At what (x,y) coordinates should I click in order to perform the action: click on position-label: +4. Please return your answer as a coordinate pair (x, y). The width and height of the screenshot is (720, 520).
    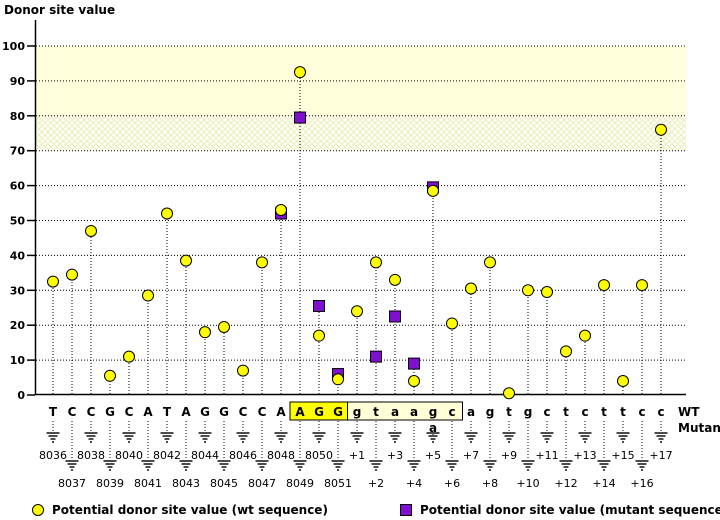
    Looking at the image, I should click on (414, 483).